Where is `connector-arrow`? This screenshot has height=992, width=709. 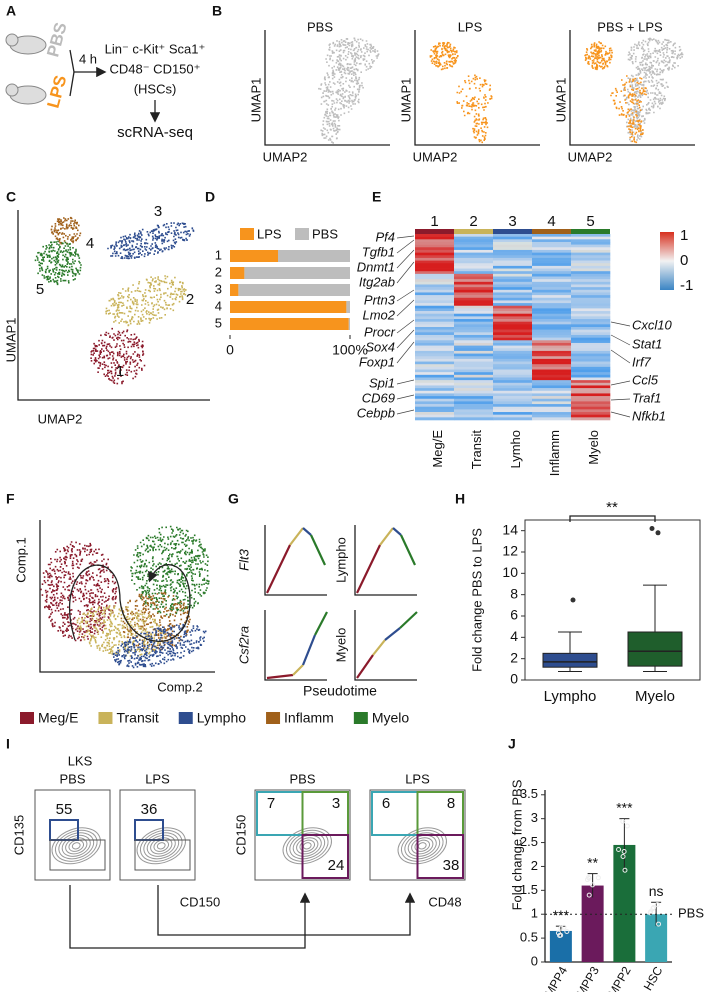
connector-arrow is located at coordinates (190, 917).